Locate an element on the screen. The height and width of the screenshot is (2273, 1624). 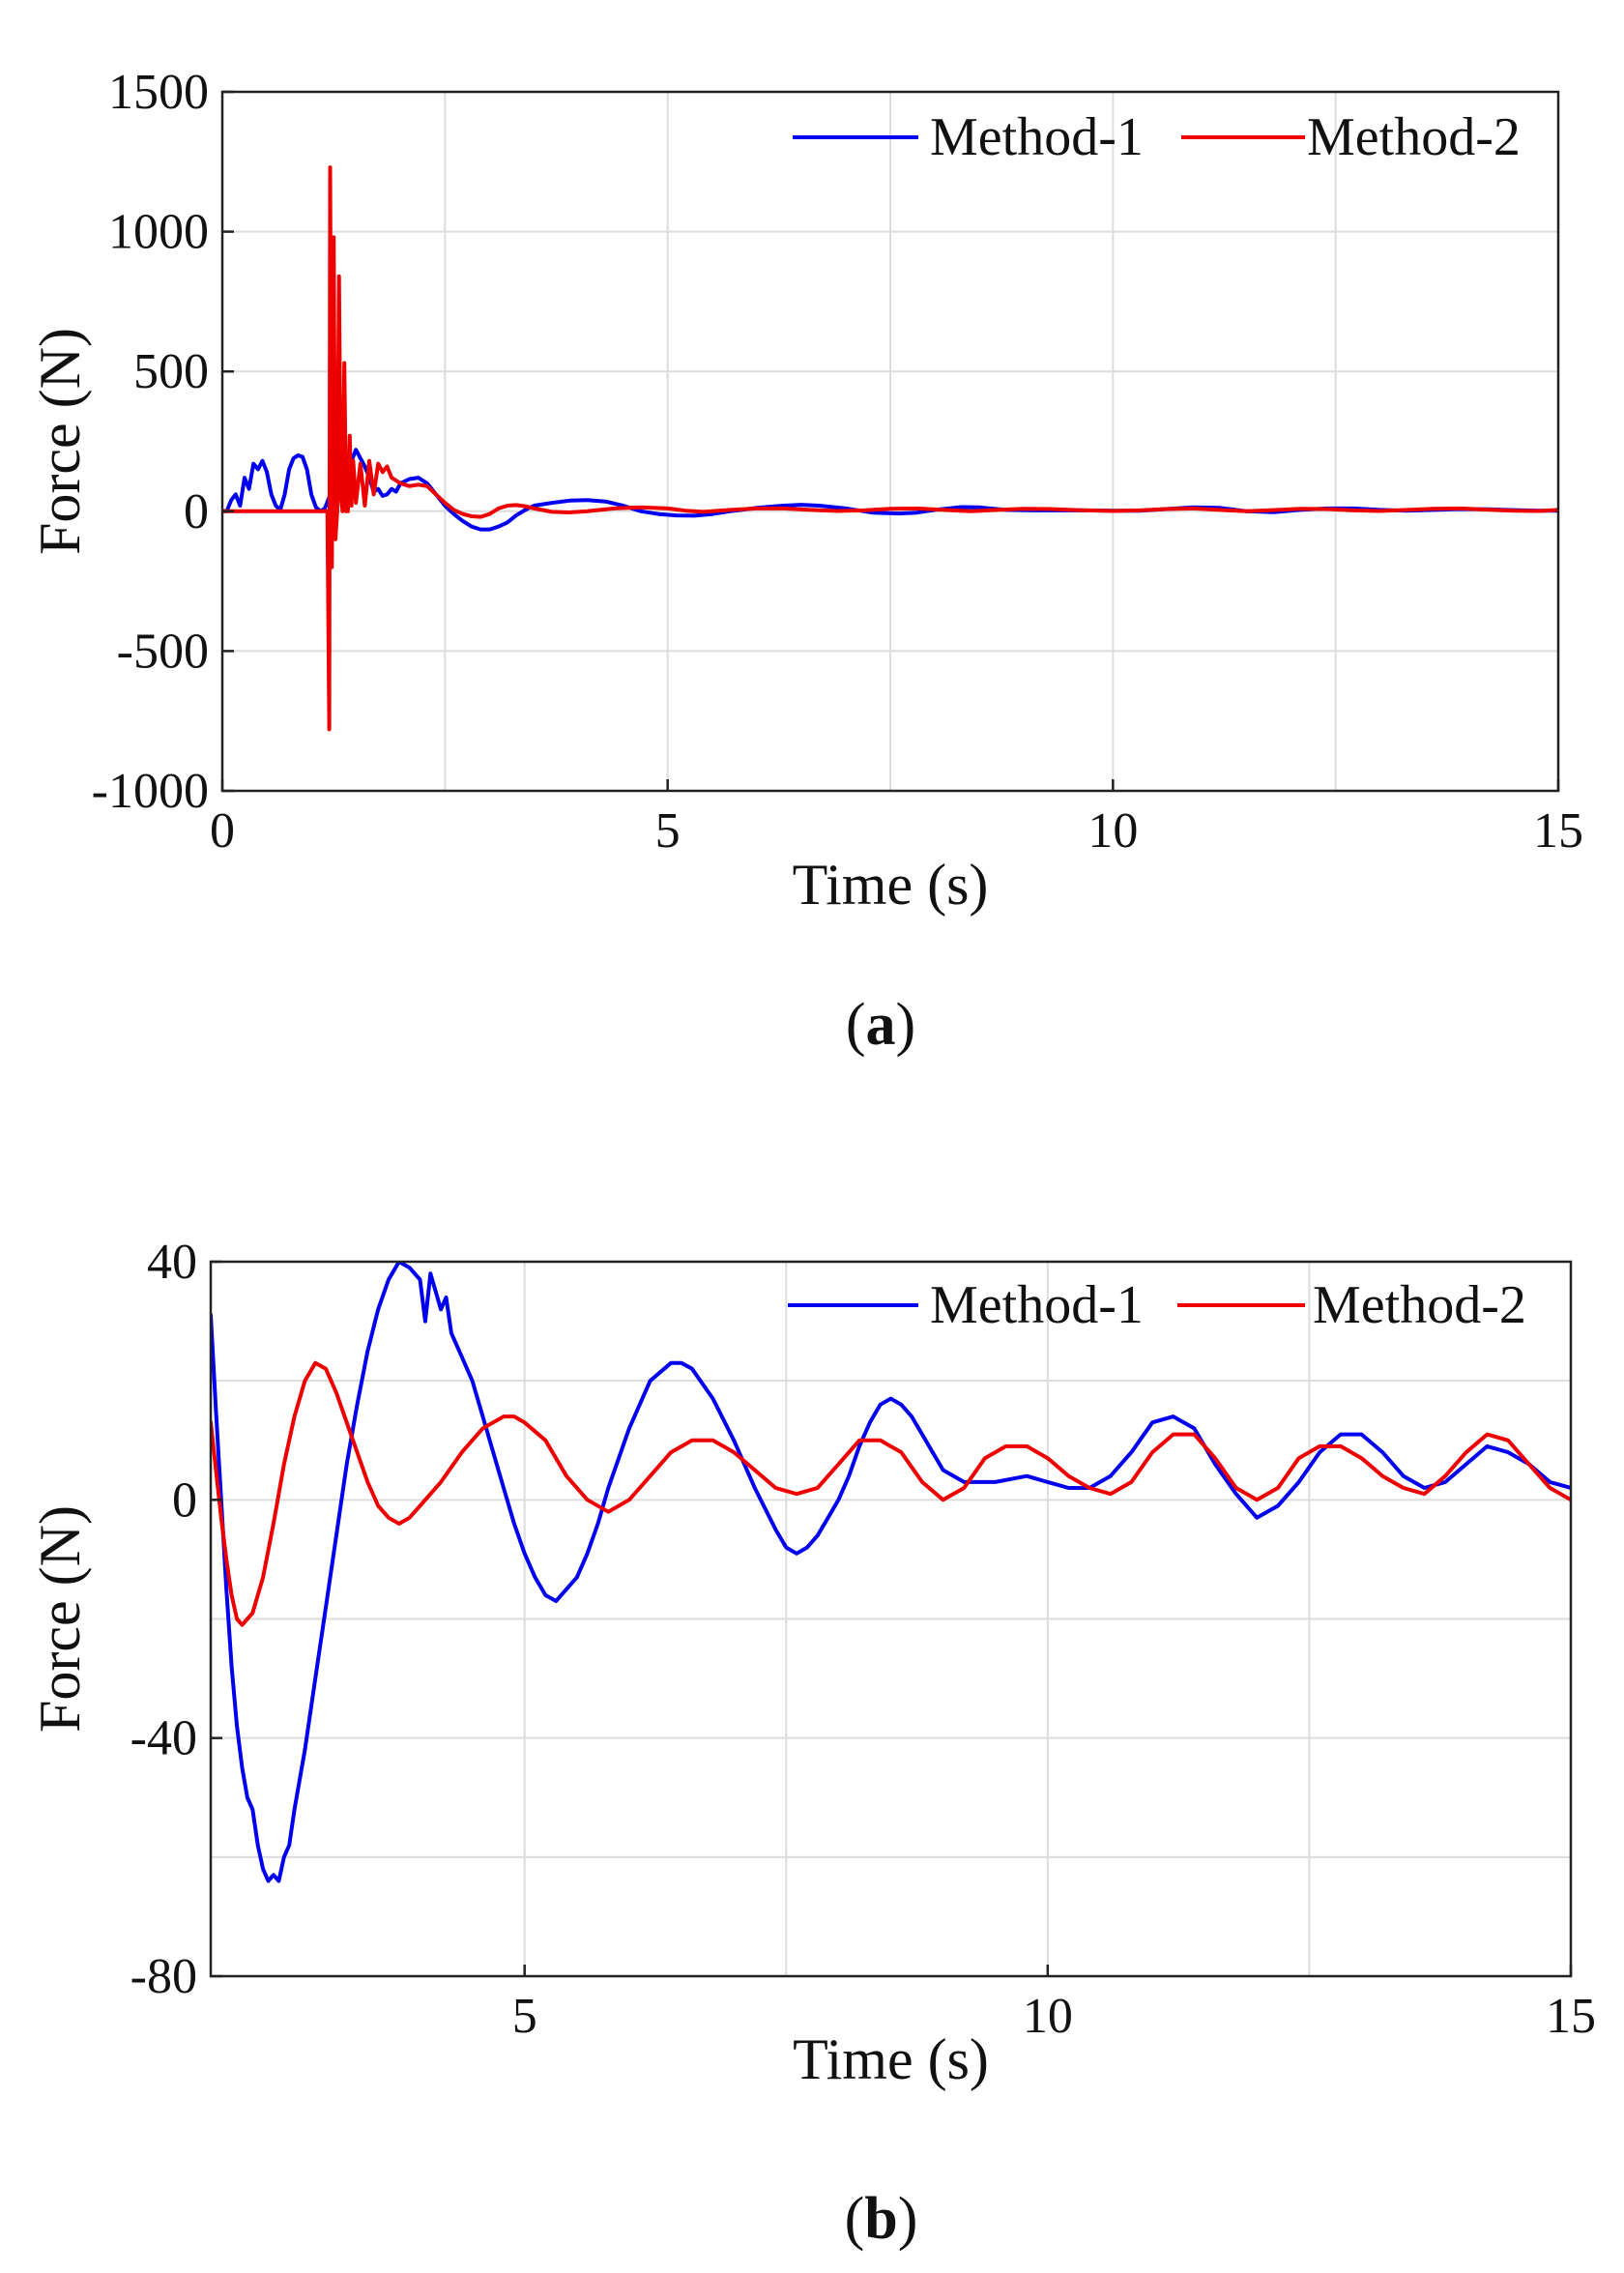
panel-caption: (b) is located at coordinates (882, 2219).